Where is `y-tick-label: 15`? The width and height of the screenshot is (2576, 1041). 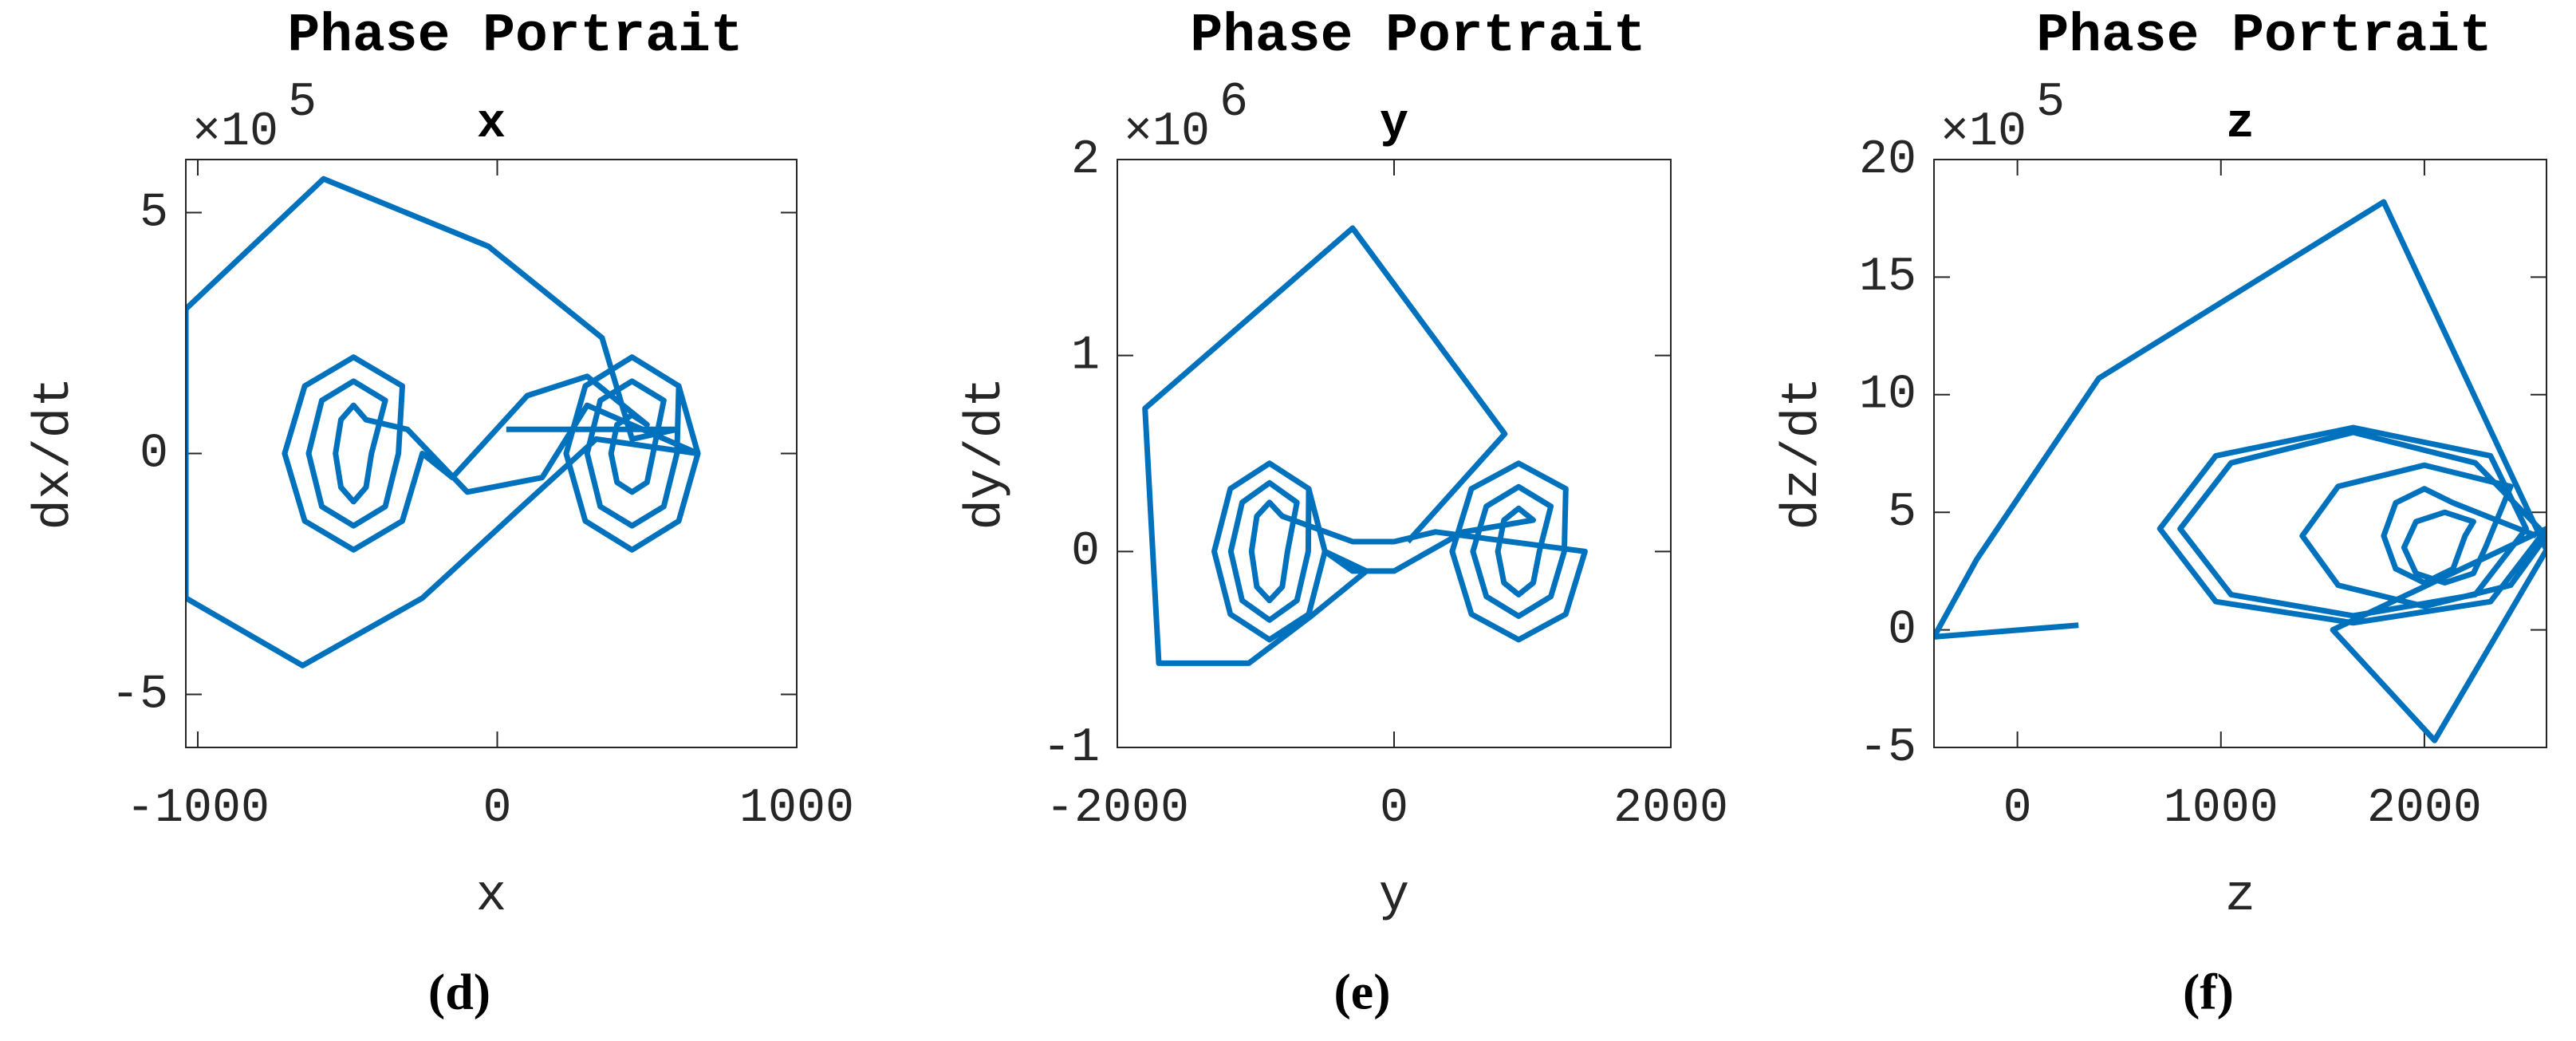 y-tick-label: 15 is located at coordinates (1887, 277).